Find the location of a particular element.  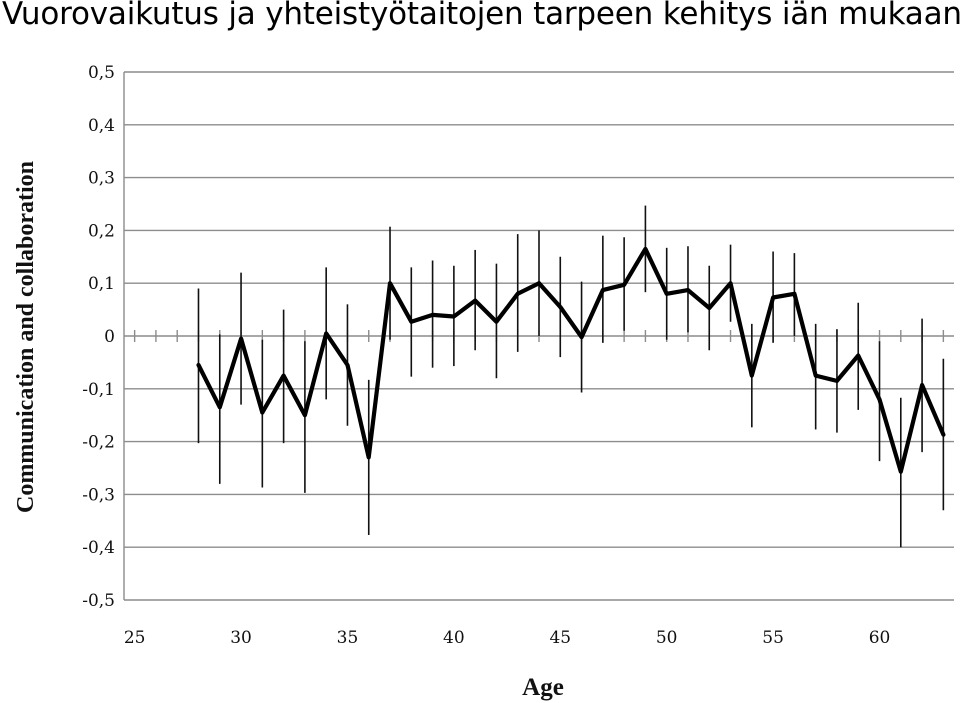

y-tick-label: 0,5 is located at coordinates (101, 73).